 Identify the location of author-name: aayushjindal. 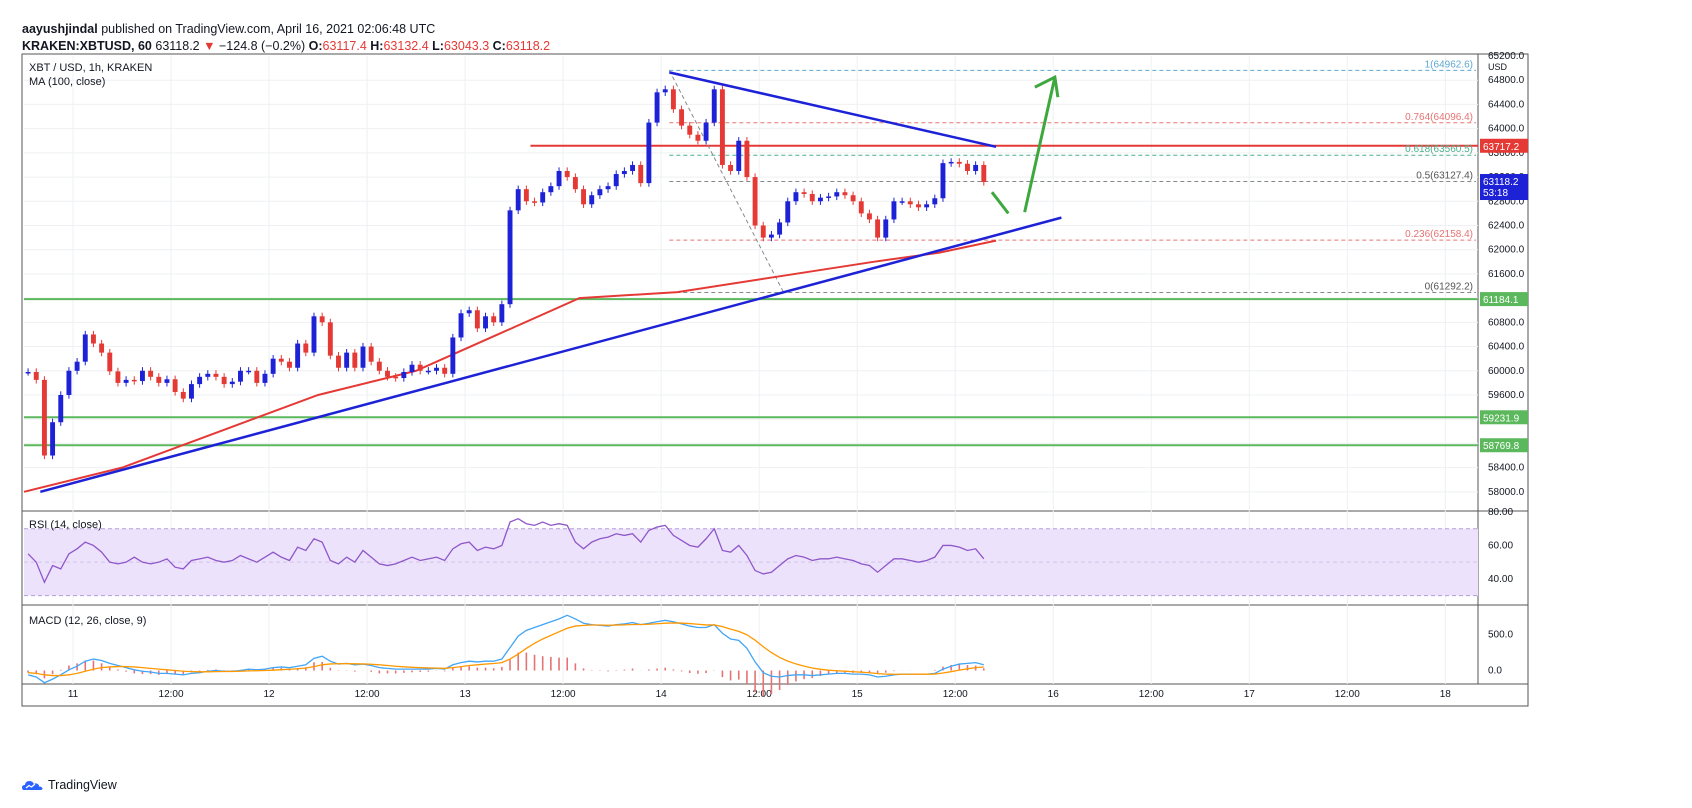
(60, 29).